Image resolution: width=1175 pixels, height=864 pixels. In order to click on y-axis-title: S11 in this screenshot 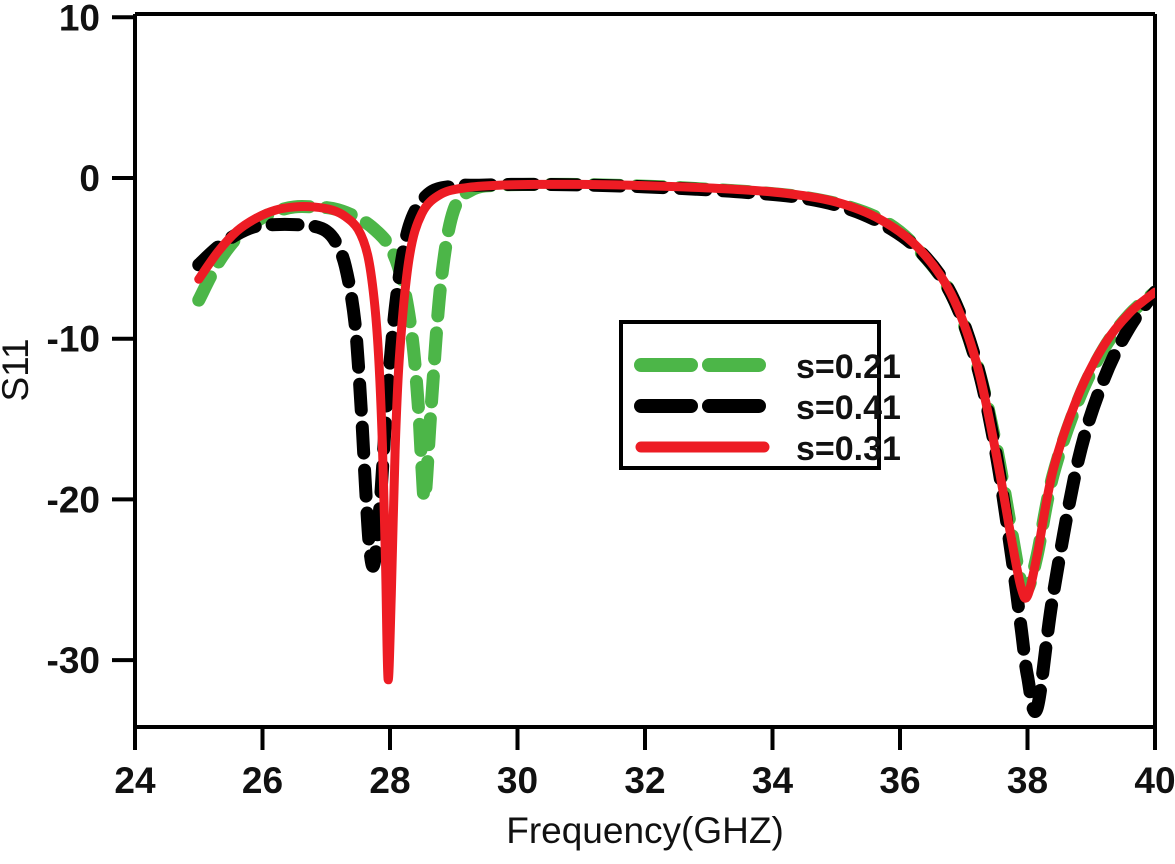, I will do `click(18, 369)`.